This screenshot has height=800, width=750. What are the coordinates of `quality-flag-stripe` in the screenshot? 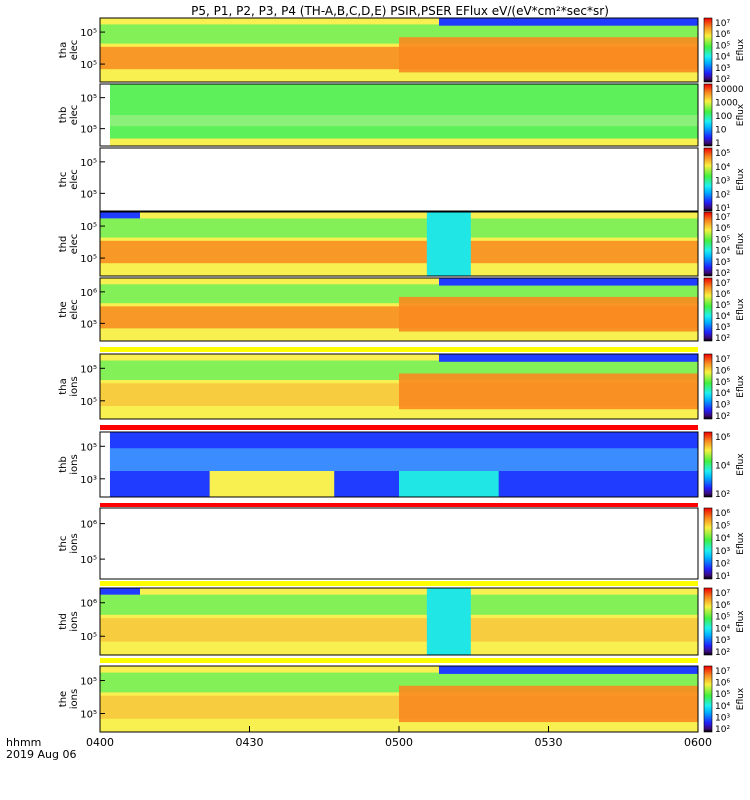 It's located at (399, 583).